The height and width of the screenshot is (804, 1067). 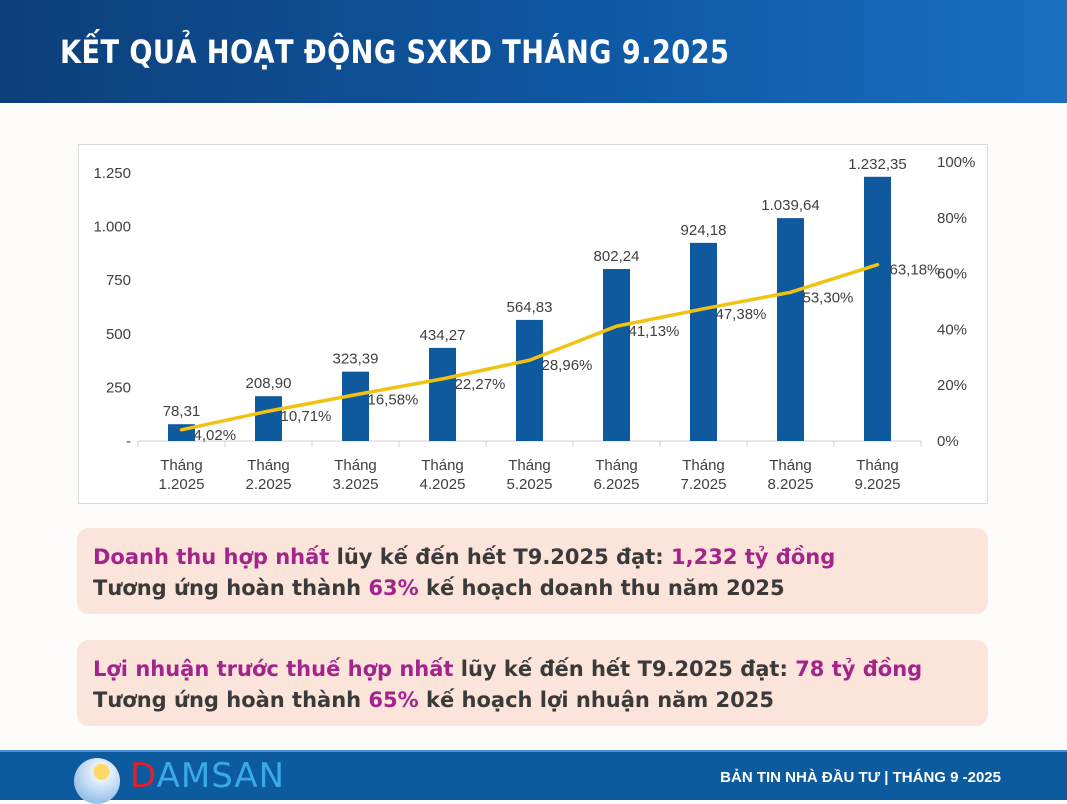 I want to click on bar-label: 924,18, so click(x=704, y=230).